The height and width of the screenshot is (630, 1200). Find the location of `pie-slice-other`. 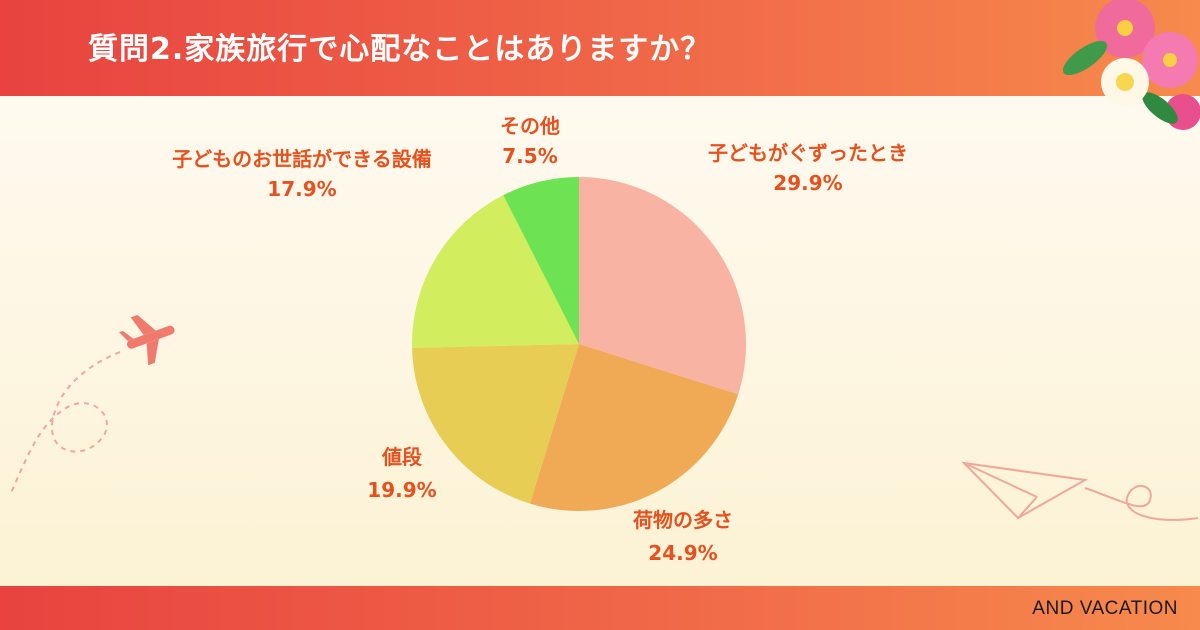

pie-slice-other is located at coordinates (541, 260).